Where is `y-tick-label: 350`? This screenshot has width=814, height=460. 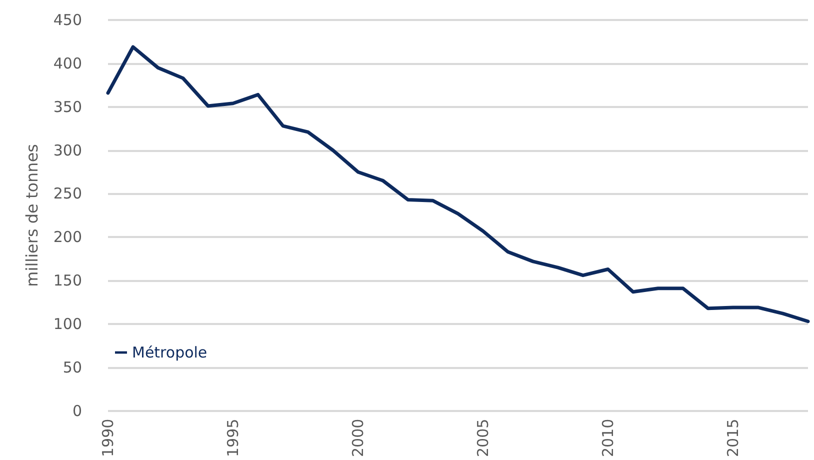 y-tick-label: 350 is located at coordinates (67, 107).